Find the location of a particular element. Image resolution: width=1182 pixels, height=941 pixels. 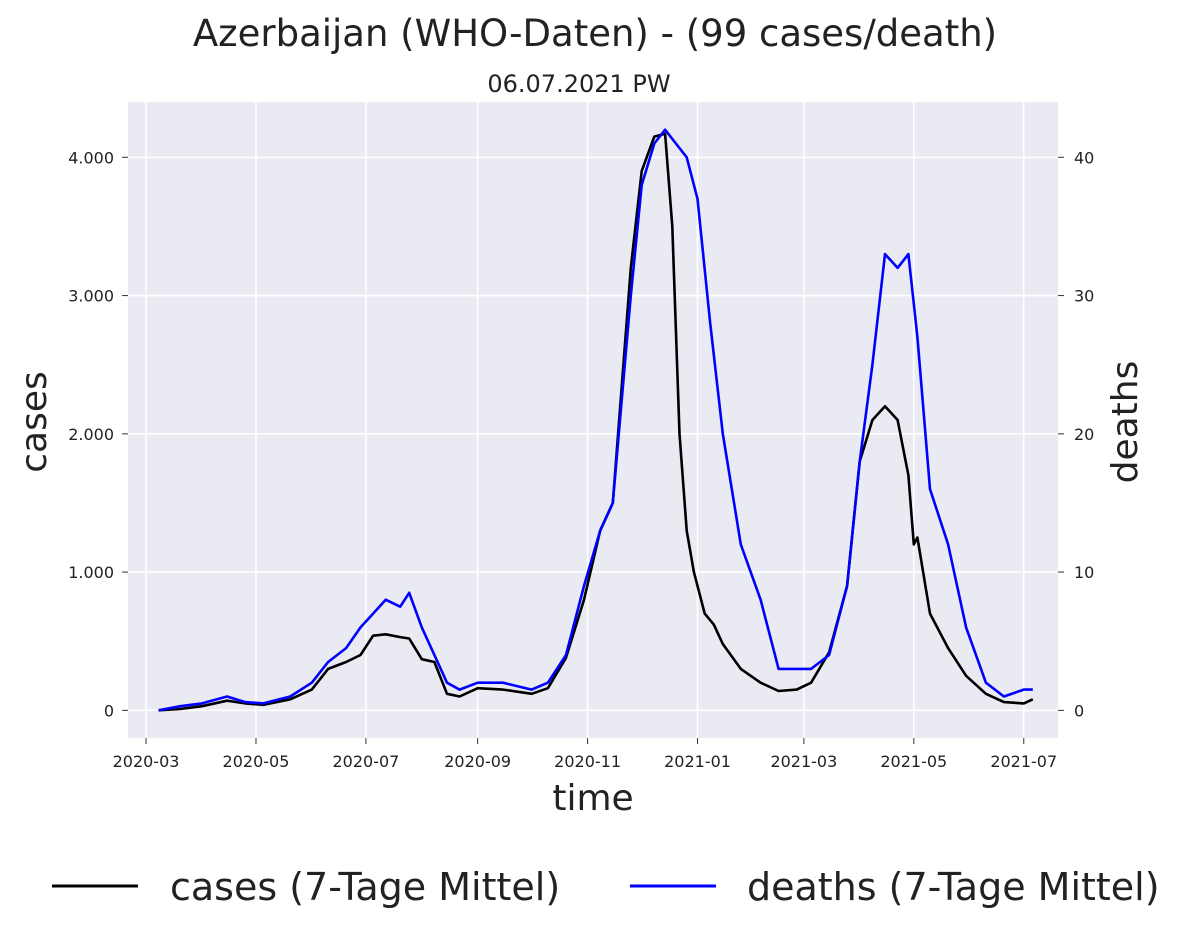

x-tick-label: 2020-07 is located at coordinates (365, 761).